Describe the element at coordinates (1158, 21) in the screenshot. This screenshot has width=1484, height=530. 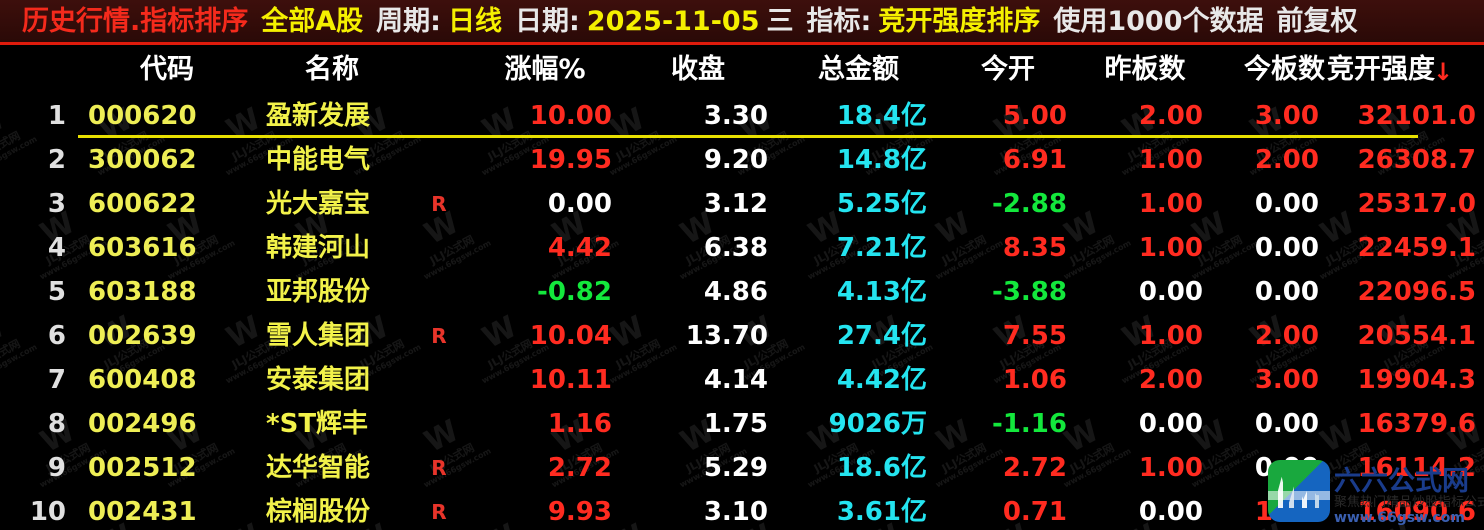
I see `data-count-label: 使用1000个数据` at that location.